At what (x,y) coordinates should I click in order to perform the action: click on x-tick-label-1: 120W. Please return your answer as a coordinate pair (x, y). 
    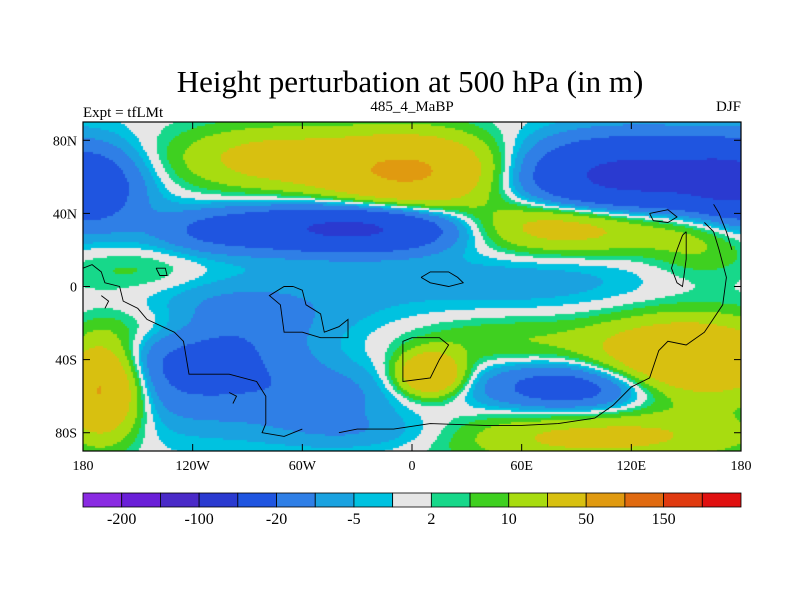
    Looking at the image, I should click on (193, 466).